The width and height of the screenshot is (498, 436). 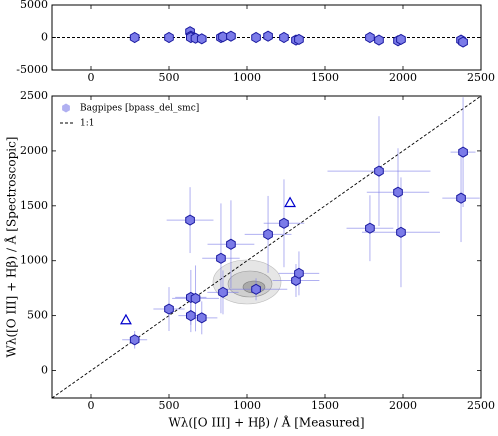 What do you see at coordinates (32, 69) in the screenshot?
I see `y-tick-label: -5000` at bounding box center [32, 69].